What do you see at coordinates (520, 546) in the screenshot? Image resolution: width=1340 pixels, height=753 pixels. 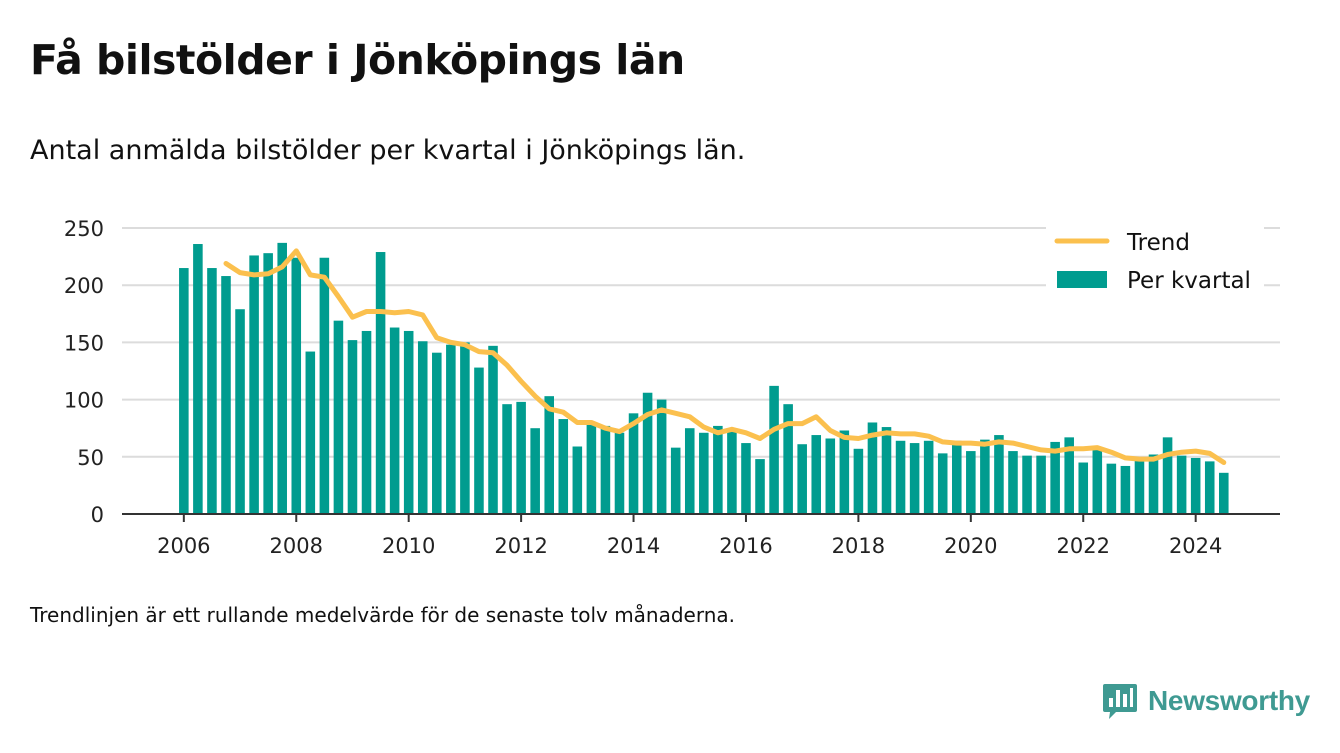 I see `x-tick-label: 2012` at bounding box center [520, 546].